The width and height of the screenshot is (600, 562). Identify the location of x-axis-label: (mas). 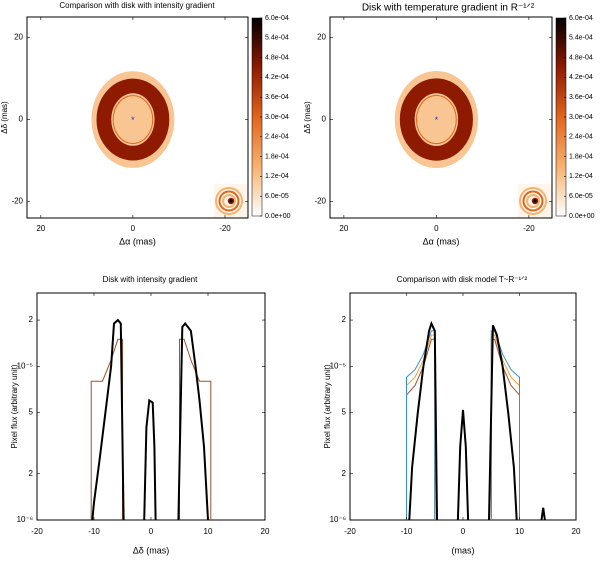
(463, 550).